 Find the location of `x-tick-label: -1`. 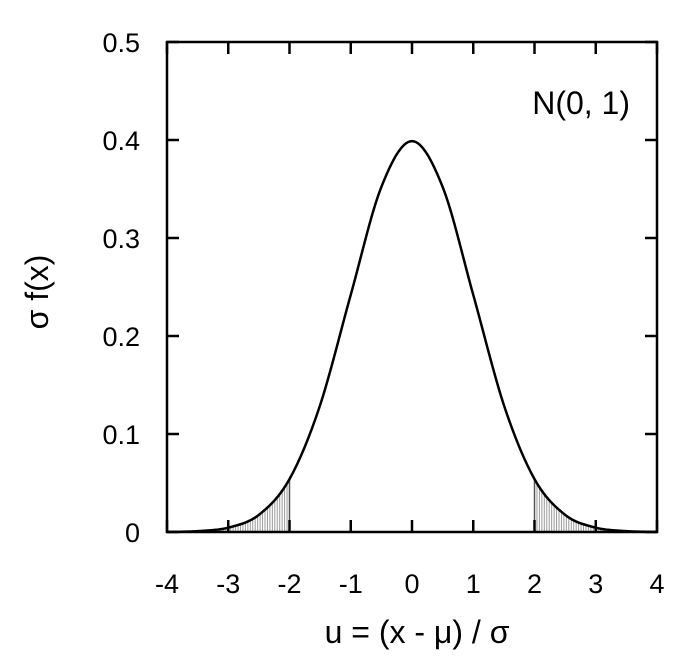

x-tick-label: -1 is located at coordinates (351, 584).